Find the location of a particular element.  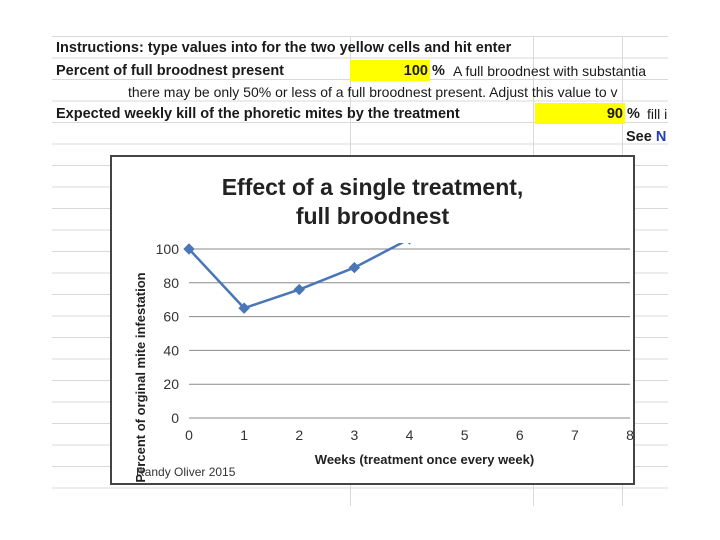

brood-note: A full broodnest with substantia is located at coordinates (550, 71).